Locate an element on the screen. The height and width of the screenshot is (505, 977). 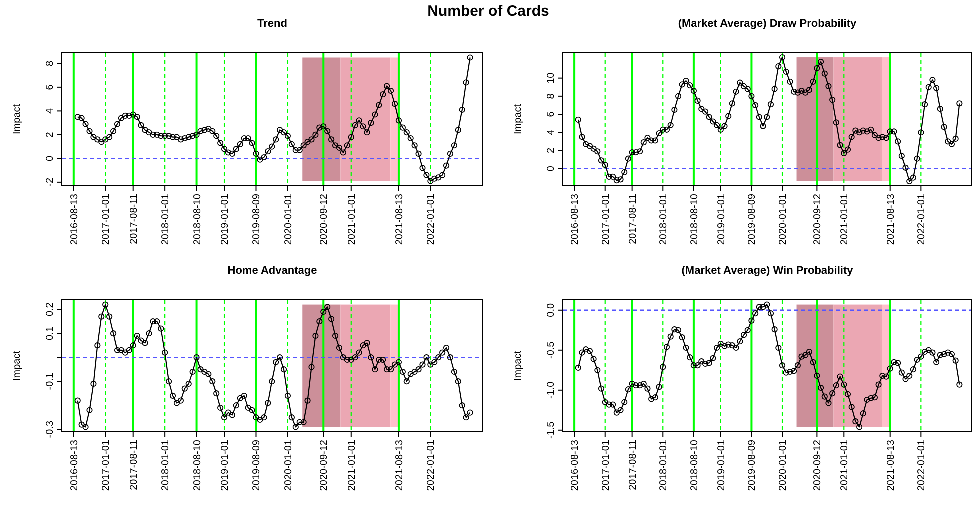
chart-title: Home Advantage is located at coordinates (273, 271).